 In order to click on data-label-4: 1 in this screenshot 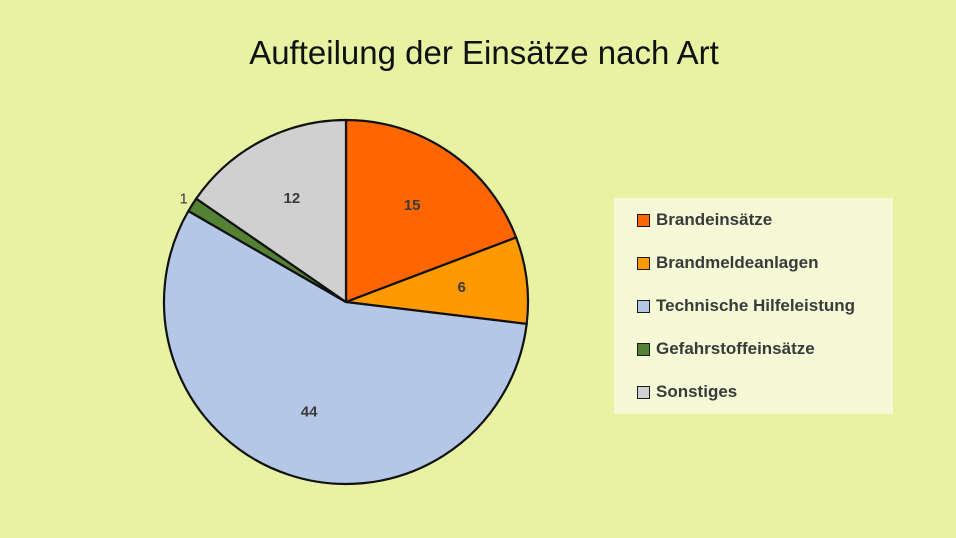, I will do `click(184, 198)`.